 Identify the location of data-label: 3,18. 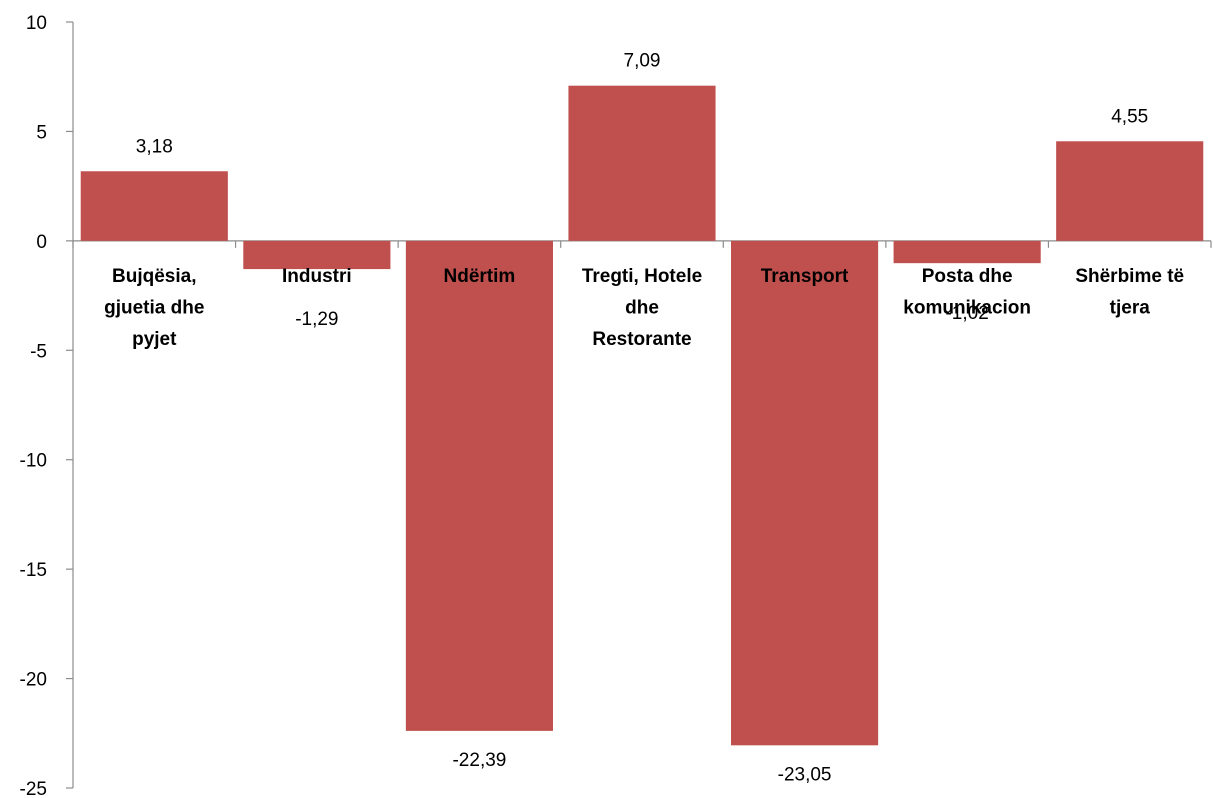
(154, 146).